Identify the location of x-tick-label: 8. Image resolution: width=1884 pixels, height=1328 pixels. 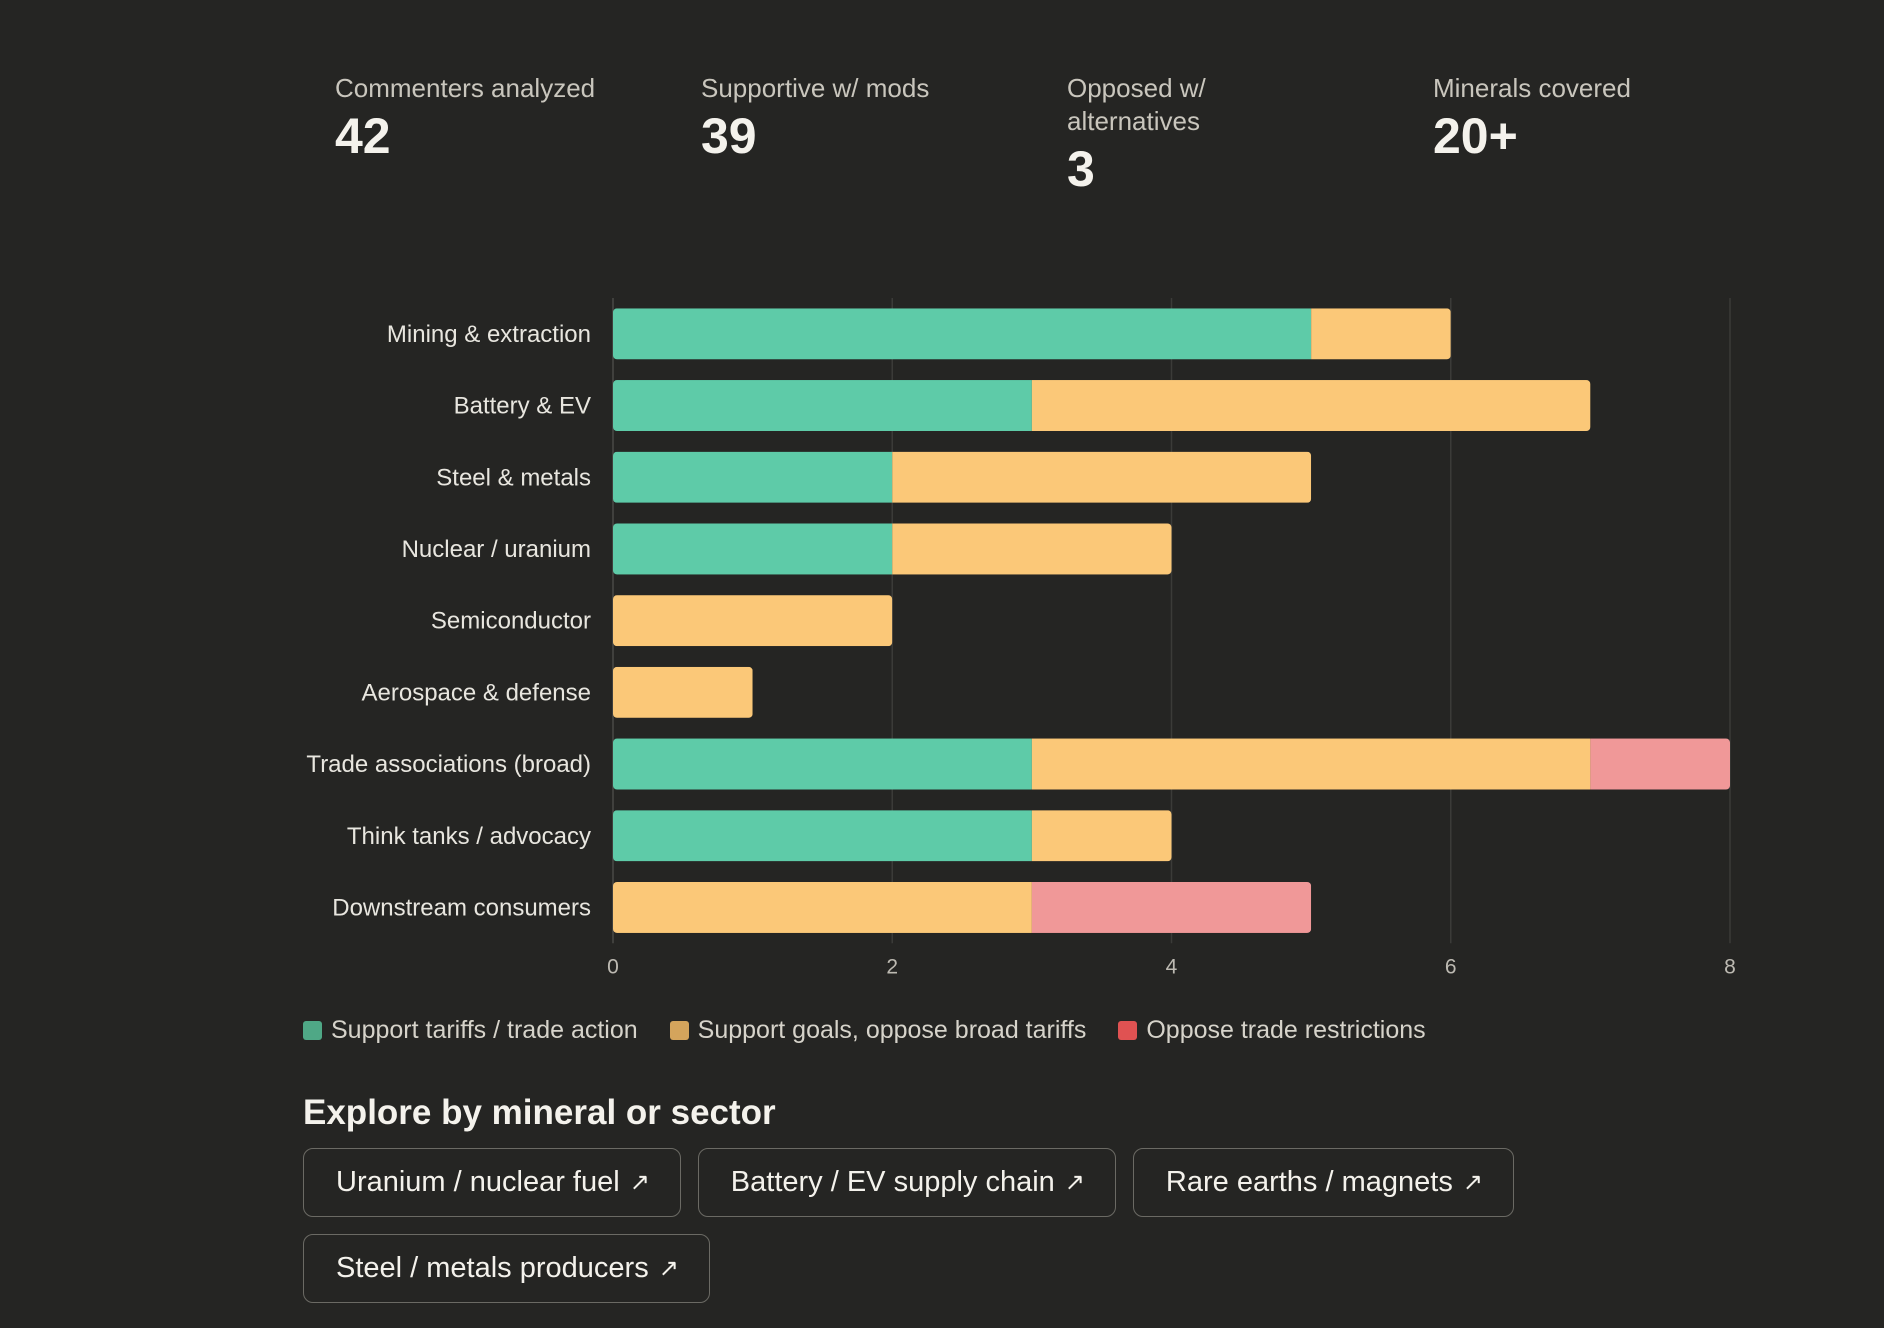
(1730, 966).